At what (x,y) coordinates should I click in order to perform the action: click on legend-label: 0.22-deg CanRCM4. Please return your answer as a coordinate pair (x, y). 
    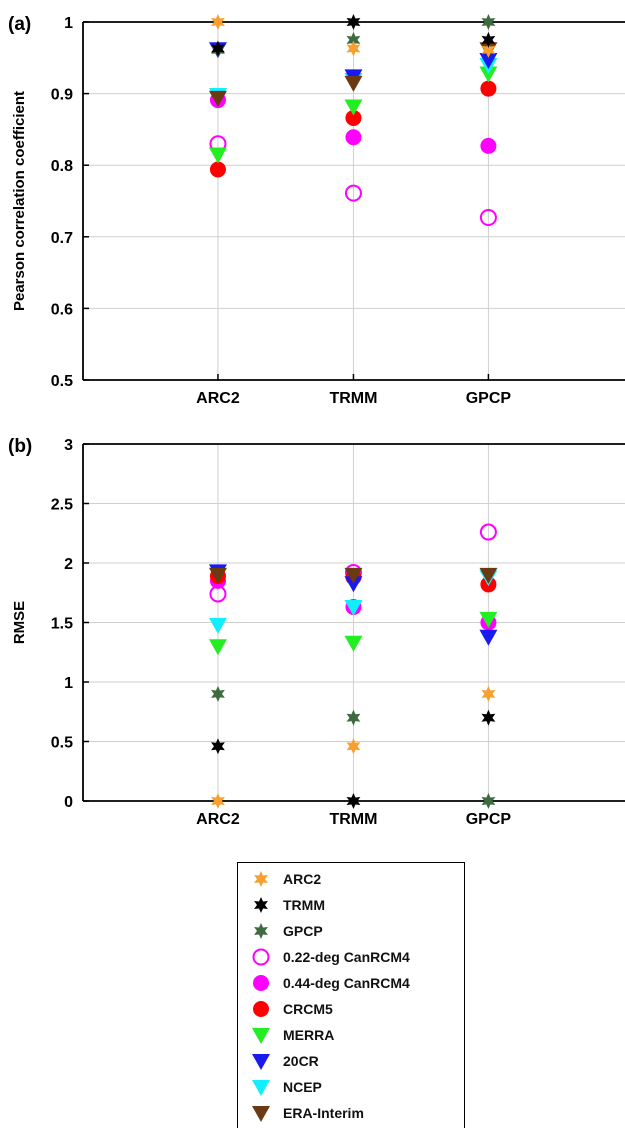
    Looking at the image, I should click on (346, 957).